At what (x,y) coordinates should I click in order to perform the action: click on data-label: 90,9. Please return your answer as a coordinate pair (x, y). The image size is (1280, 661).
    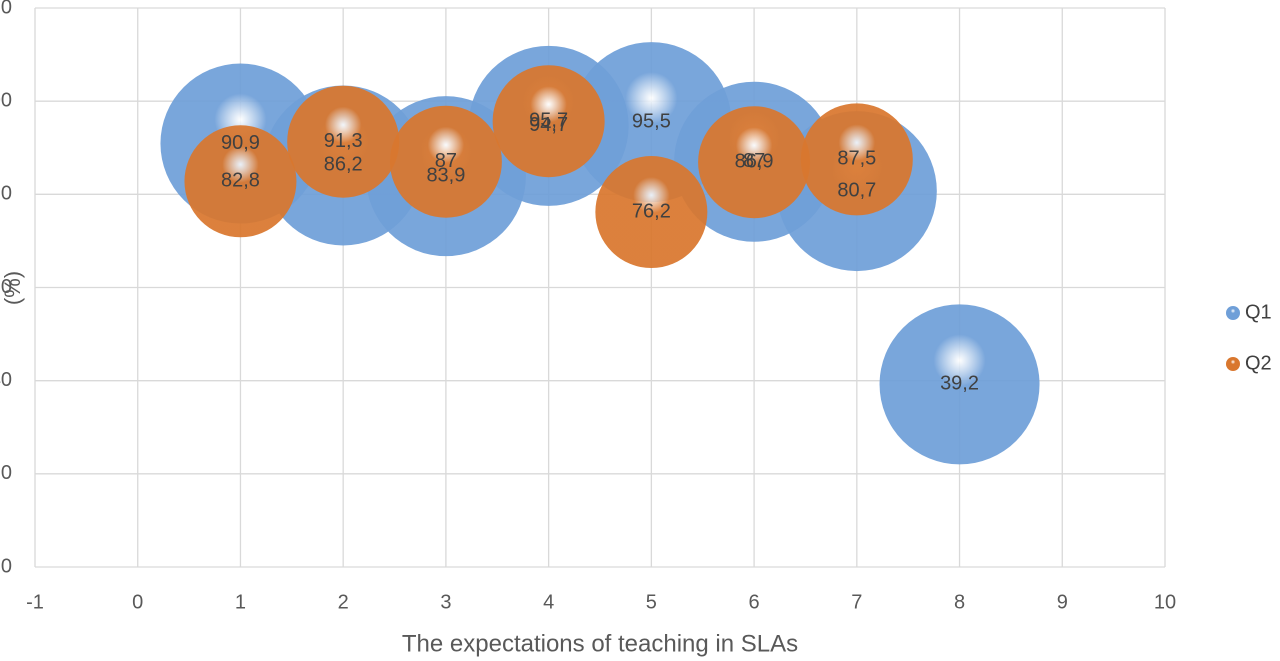
    Looking at the image, I should click on (240, 143).